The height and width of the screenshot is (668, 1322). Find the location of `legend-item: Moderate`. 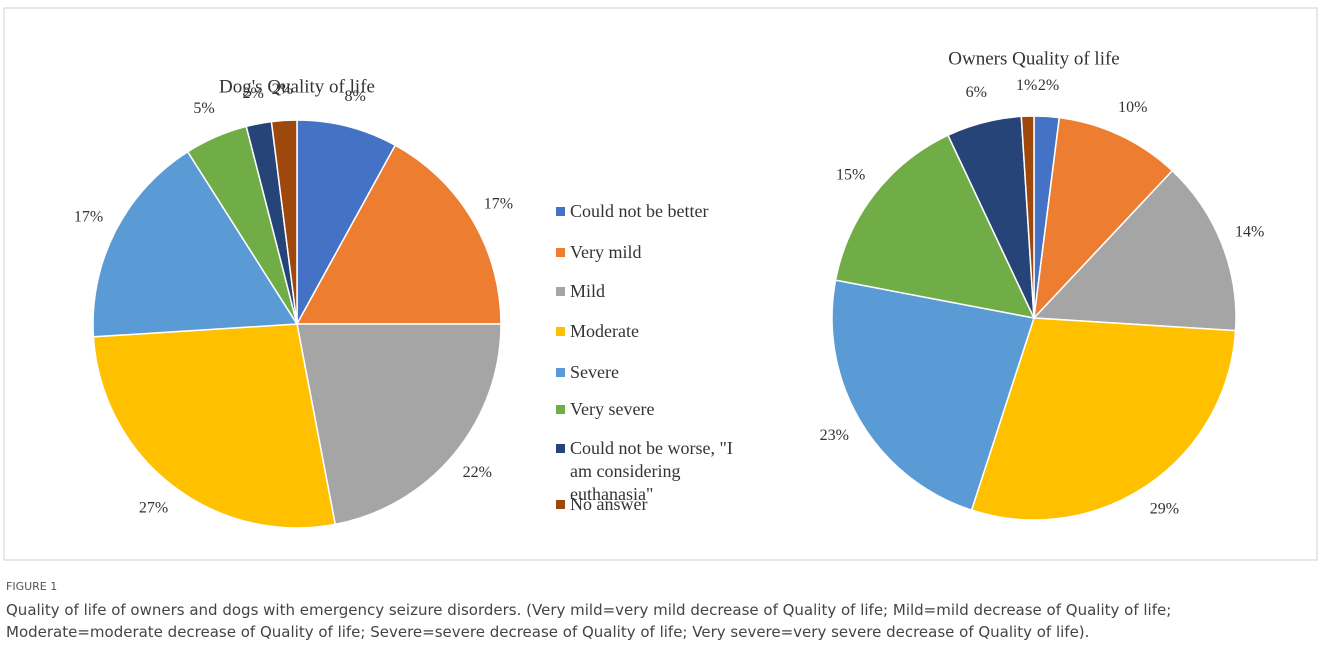

legend-item: Moderate is located at coordinates (656, 331).